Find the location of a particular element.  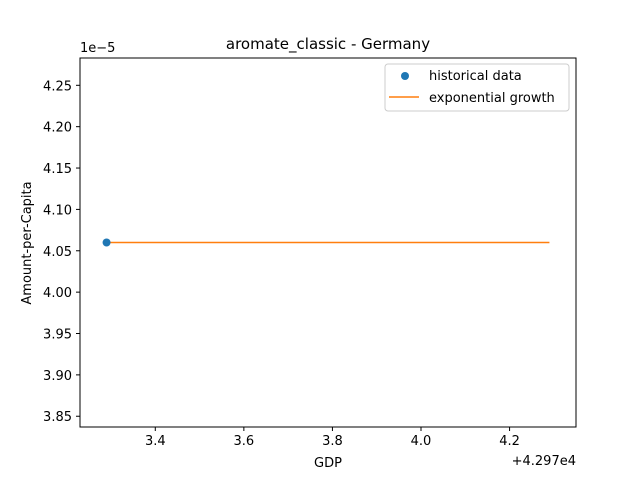

y-axis: 3.85 3.90 3.95 4.00 4.05 4.10 4.15 4.20 4.25 is located at coordinates (61, 252).